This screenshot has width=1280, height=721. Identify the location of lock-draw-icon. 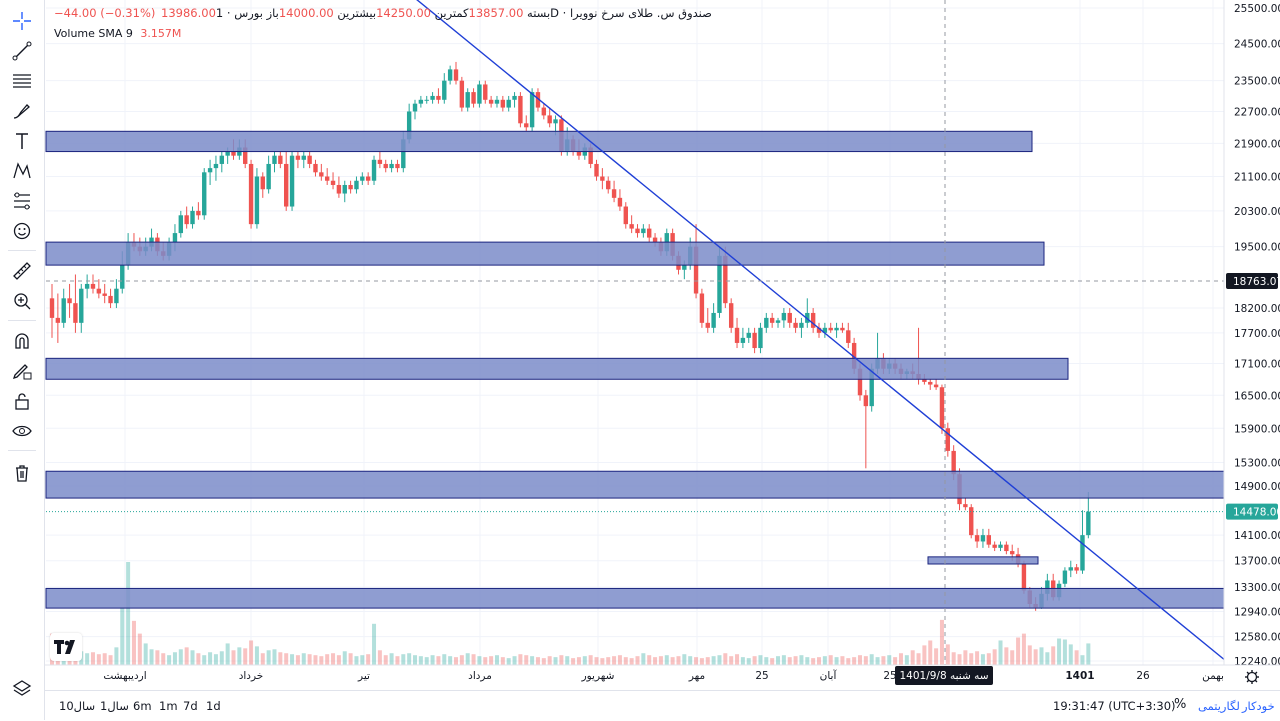
(22, 371).